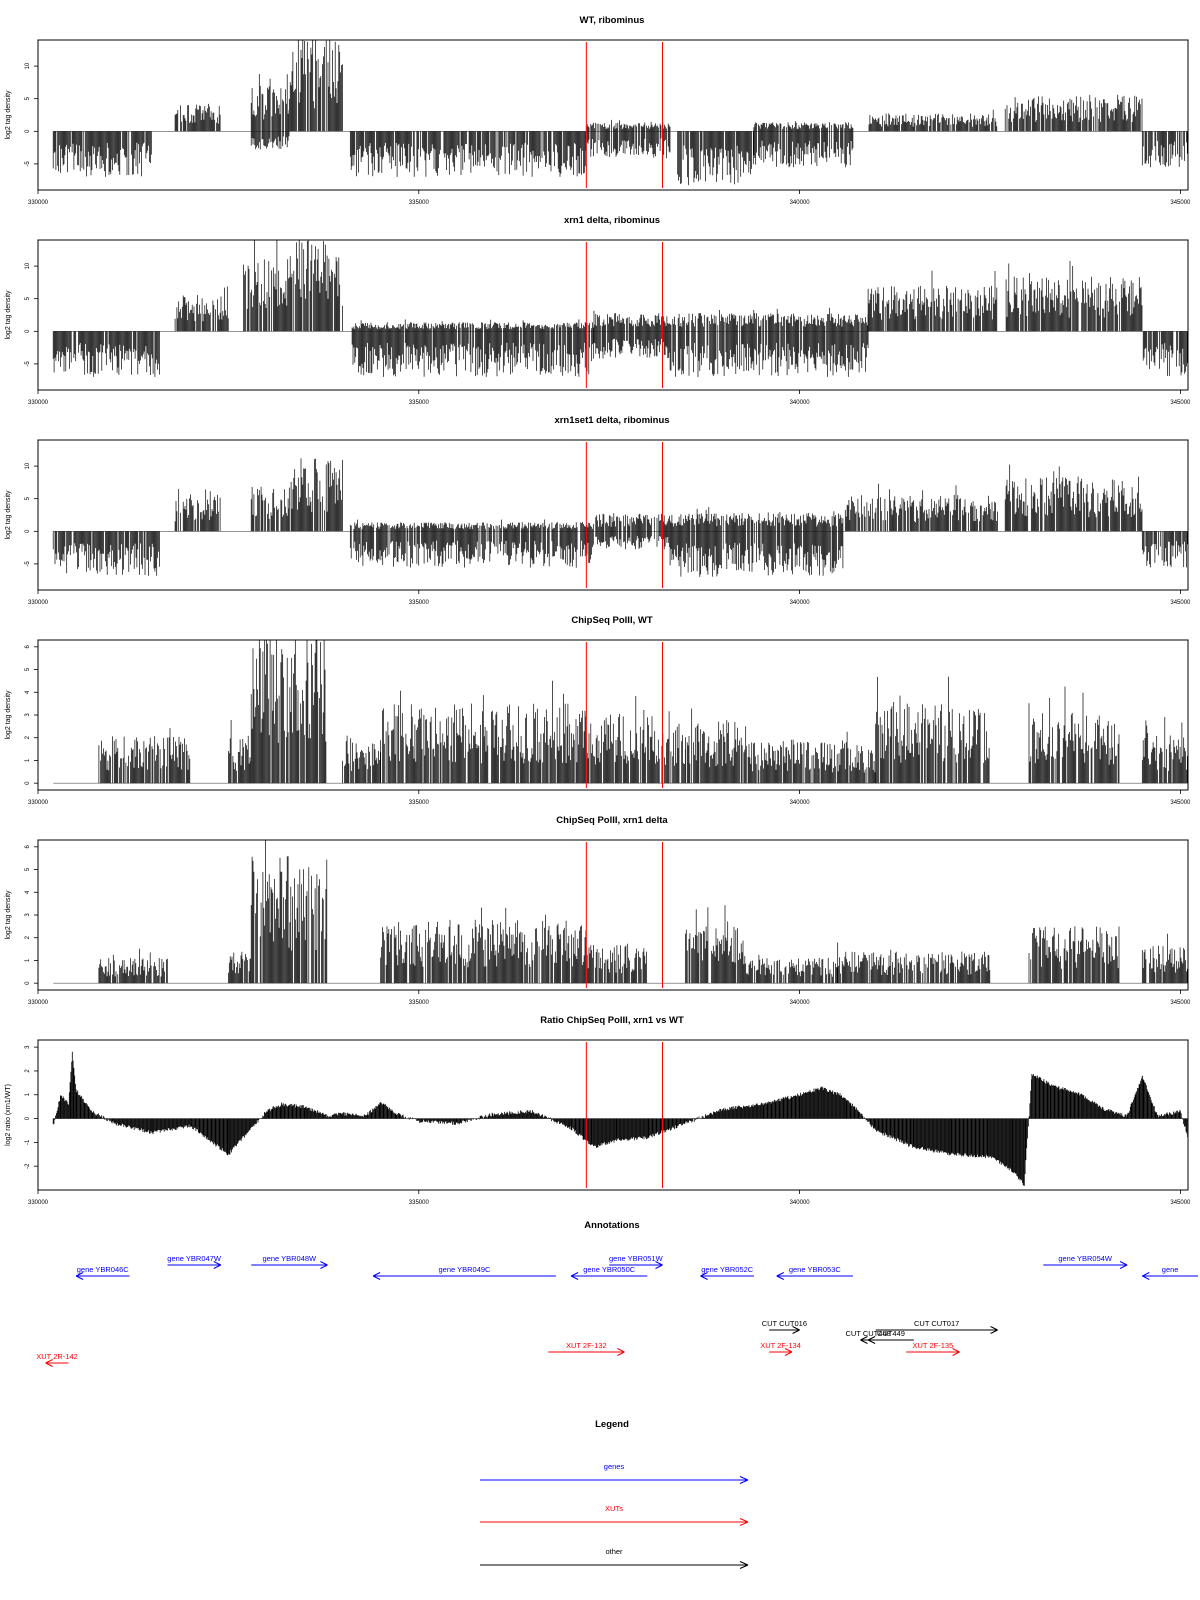  I want to click on y-tick-label: 1, so click(28, 760).